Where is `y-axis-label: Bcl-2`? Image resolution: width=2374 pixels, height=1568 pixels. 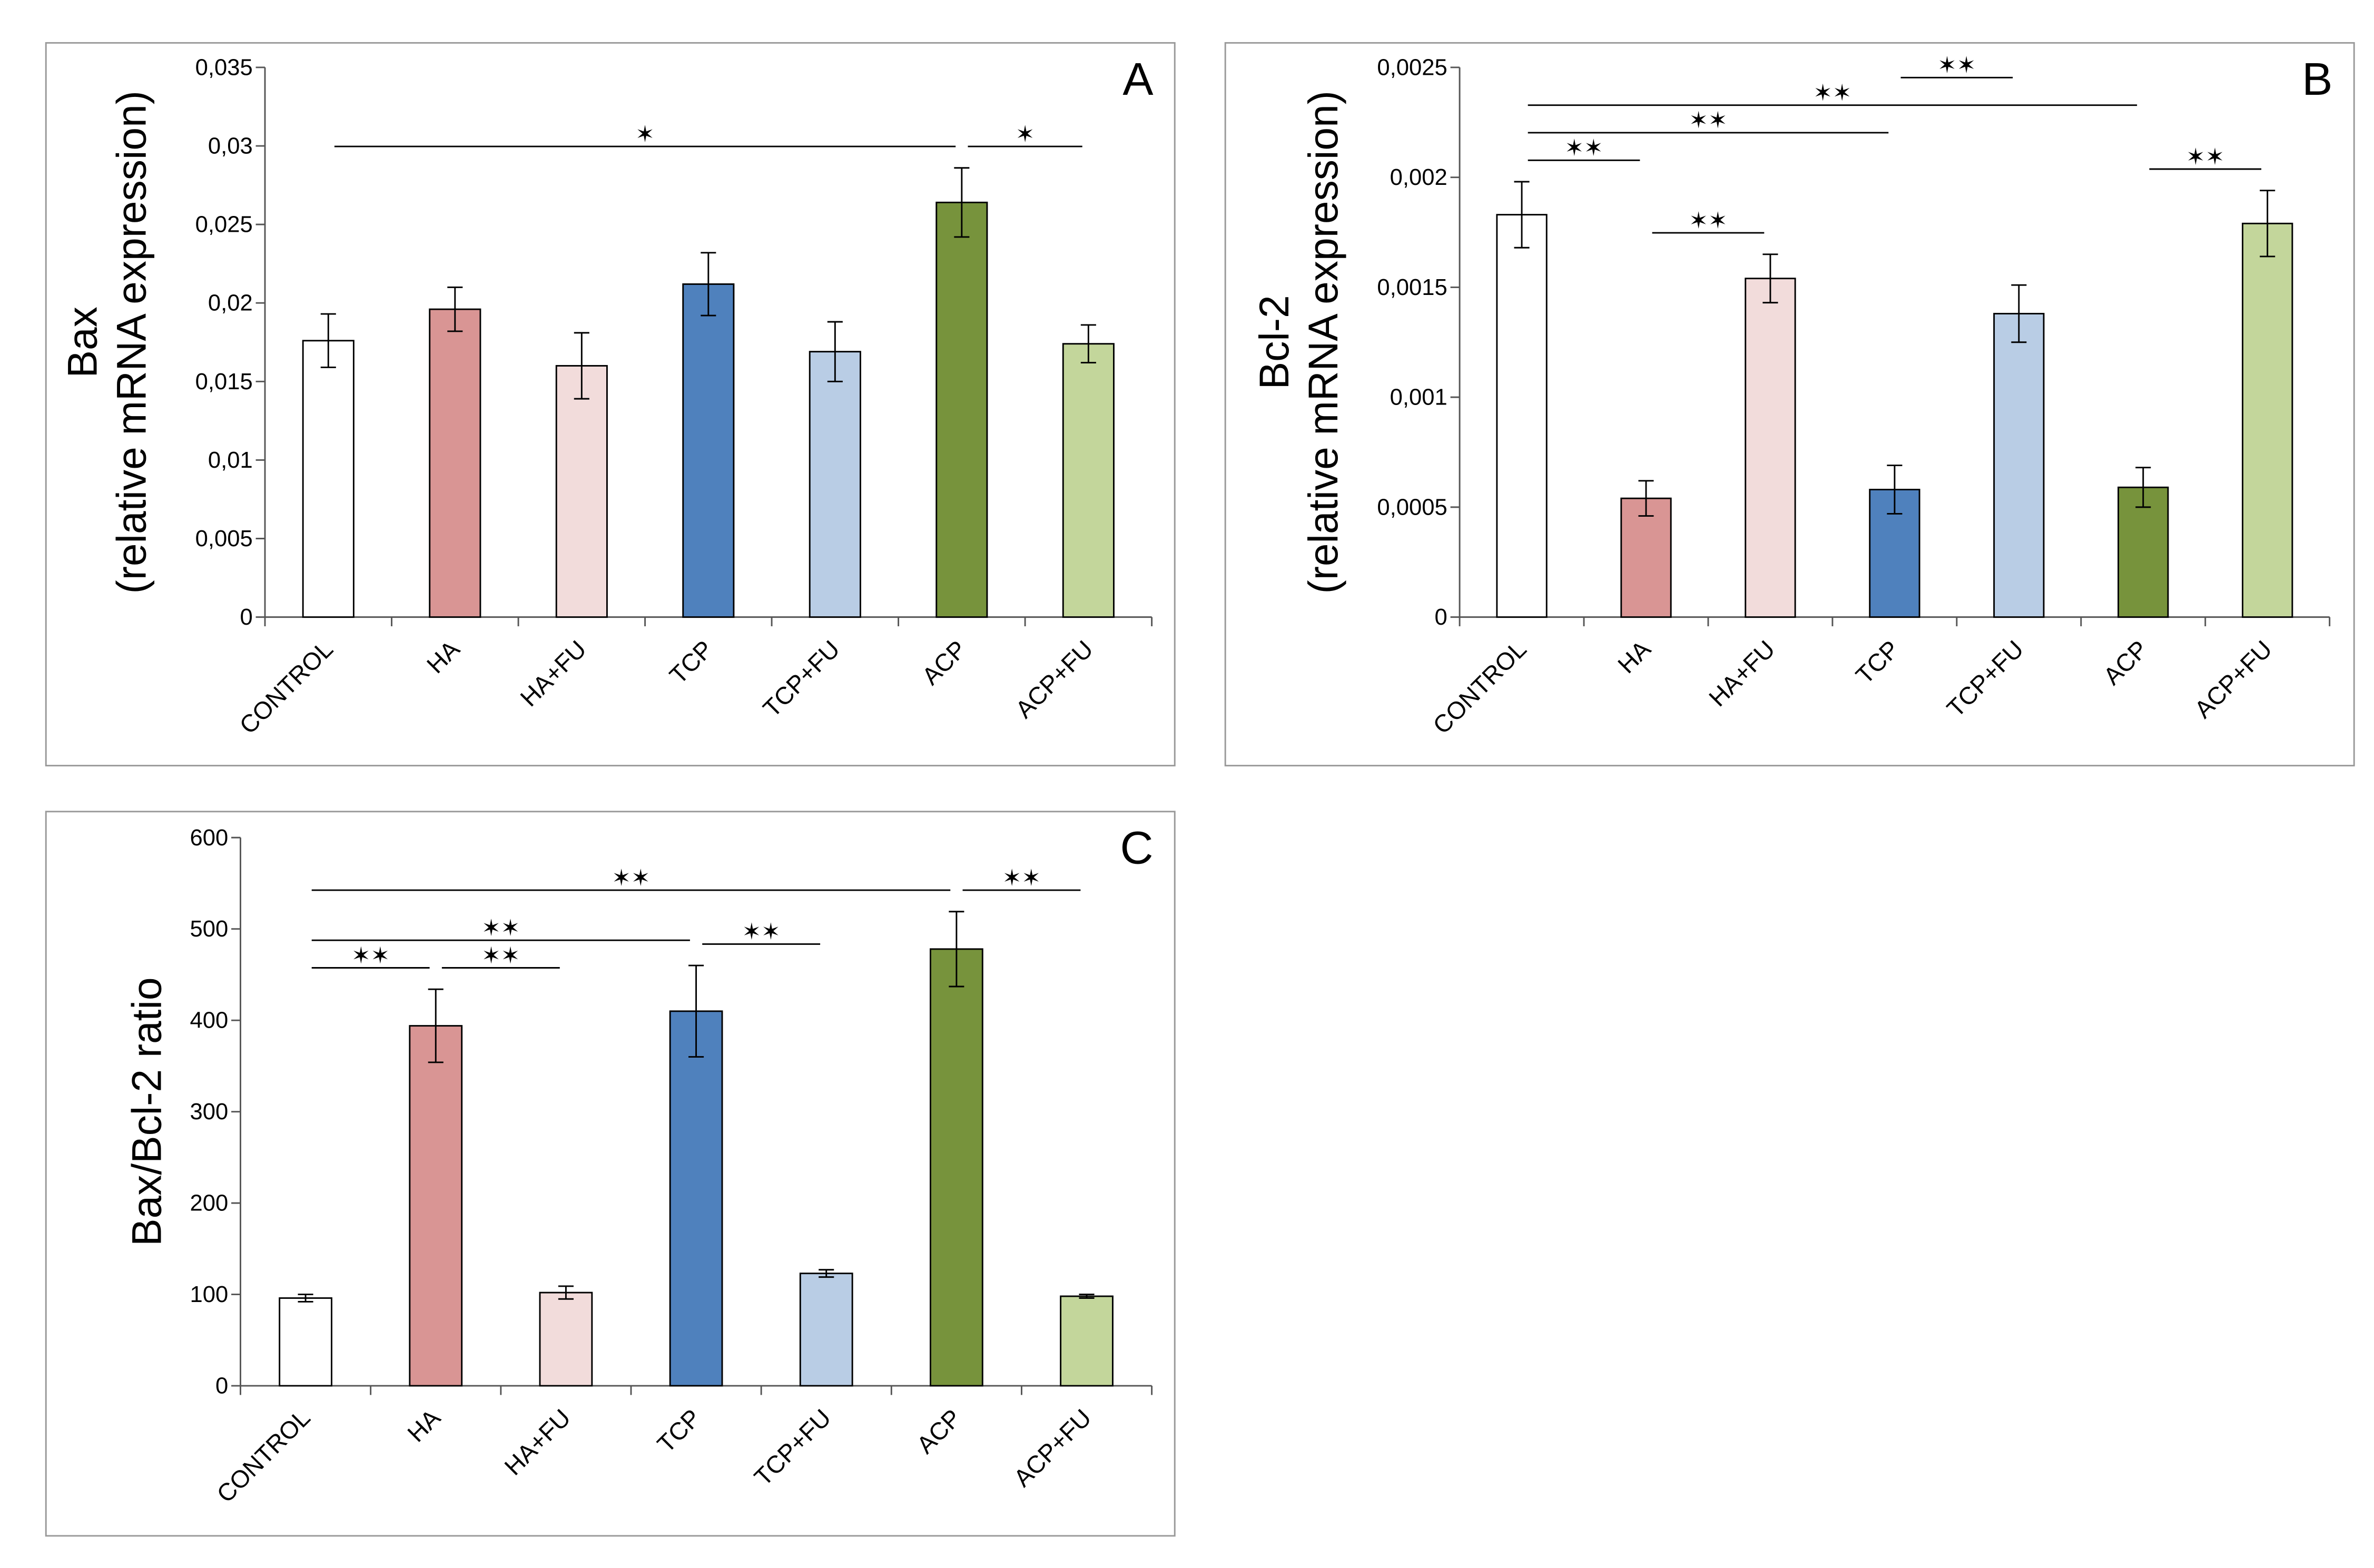
y-axis-label: Bcl-2 is located at coordinates (1274, 342).